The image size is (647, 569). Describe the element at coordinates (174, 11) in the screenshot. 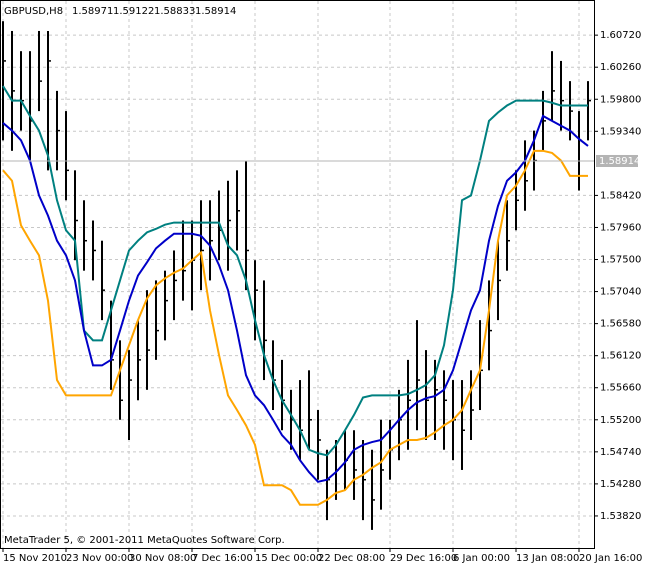

I see `ohlc-low: 1.58833` at that location.